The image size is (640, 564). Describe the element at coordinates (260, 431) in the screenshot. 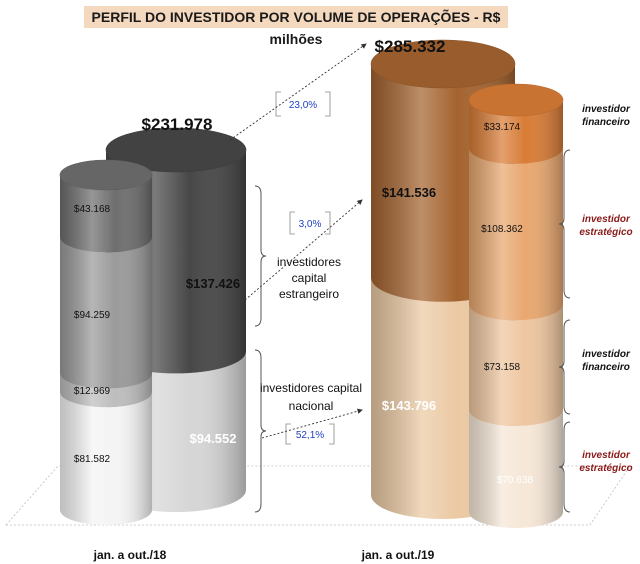

I see `brace-nacional` at that location.